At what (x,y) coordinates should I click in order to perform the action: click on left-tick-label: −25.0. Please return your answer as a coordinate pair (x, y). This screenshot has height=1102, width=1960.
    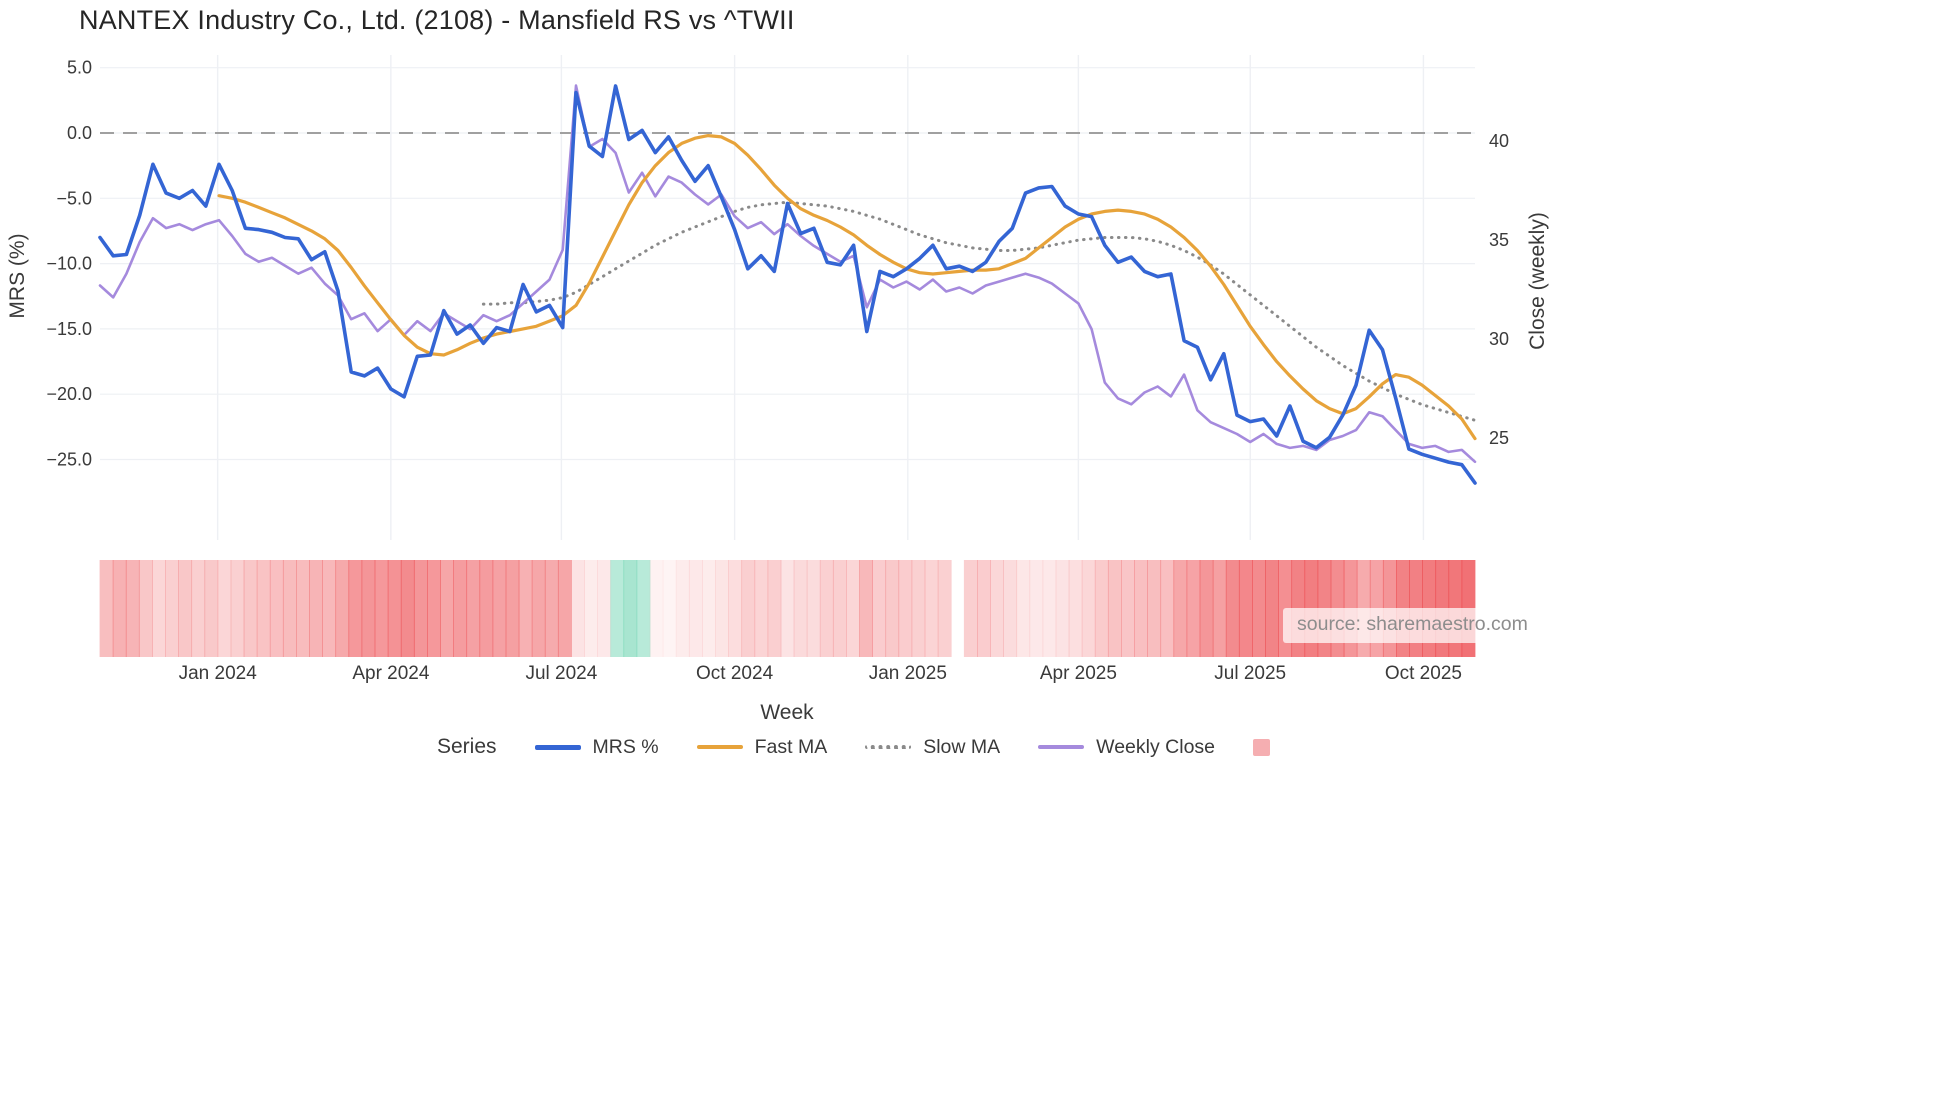
    Looking at the image, I should click on (69, 460).